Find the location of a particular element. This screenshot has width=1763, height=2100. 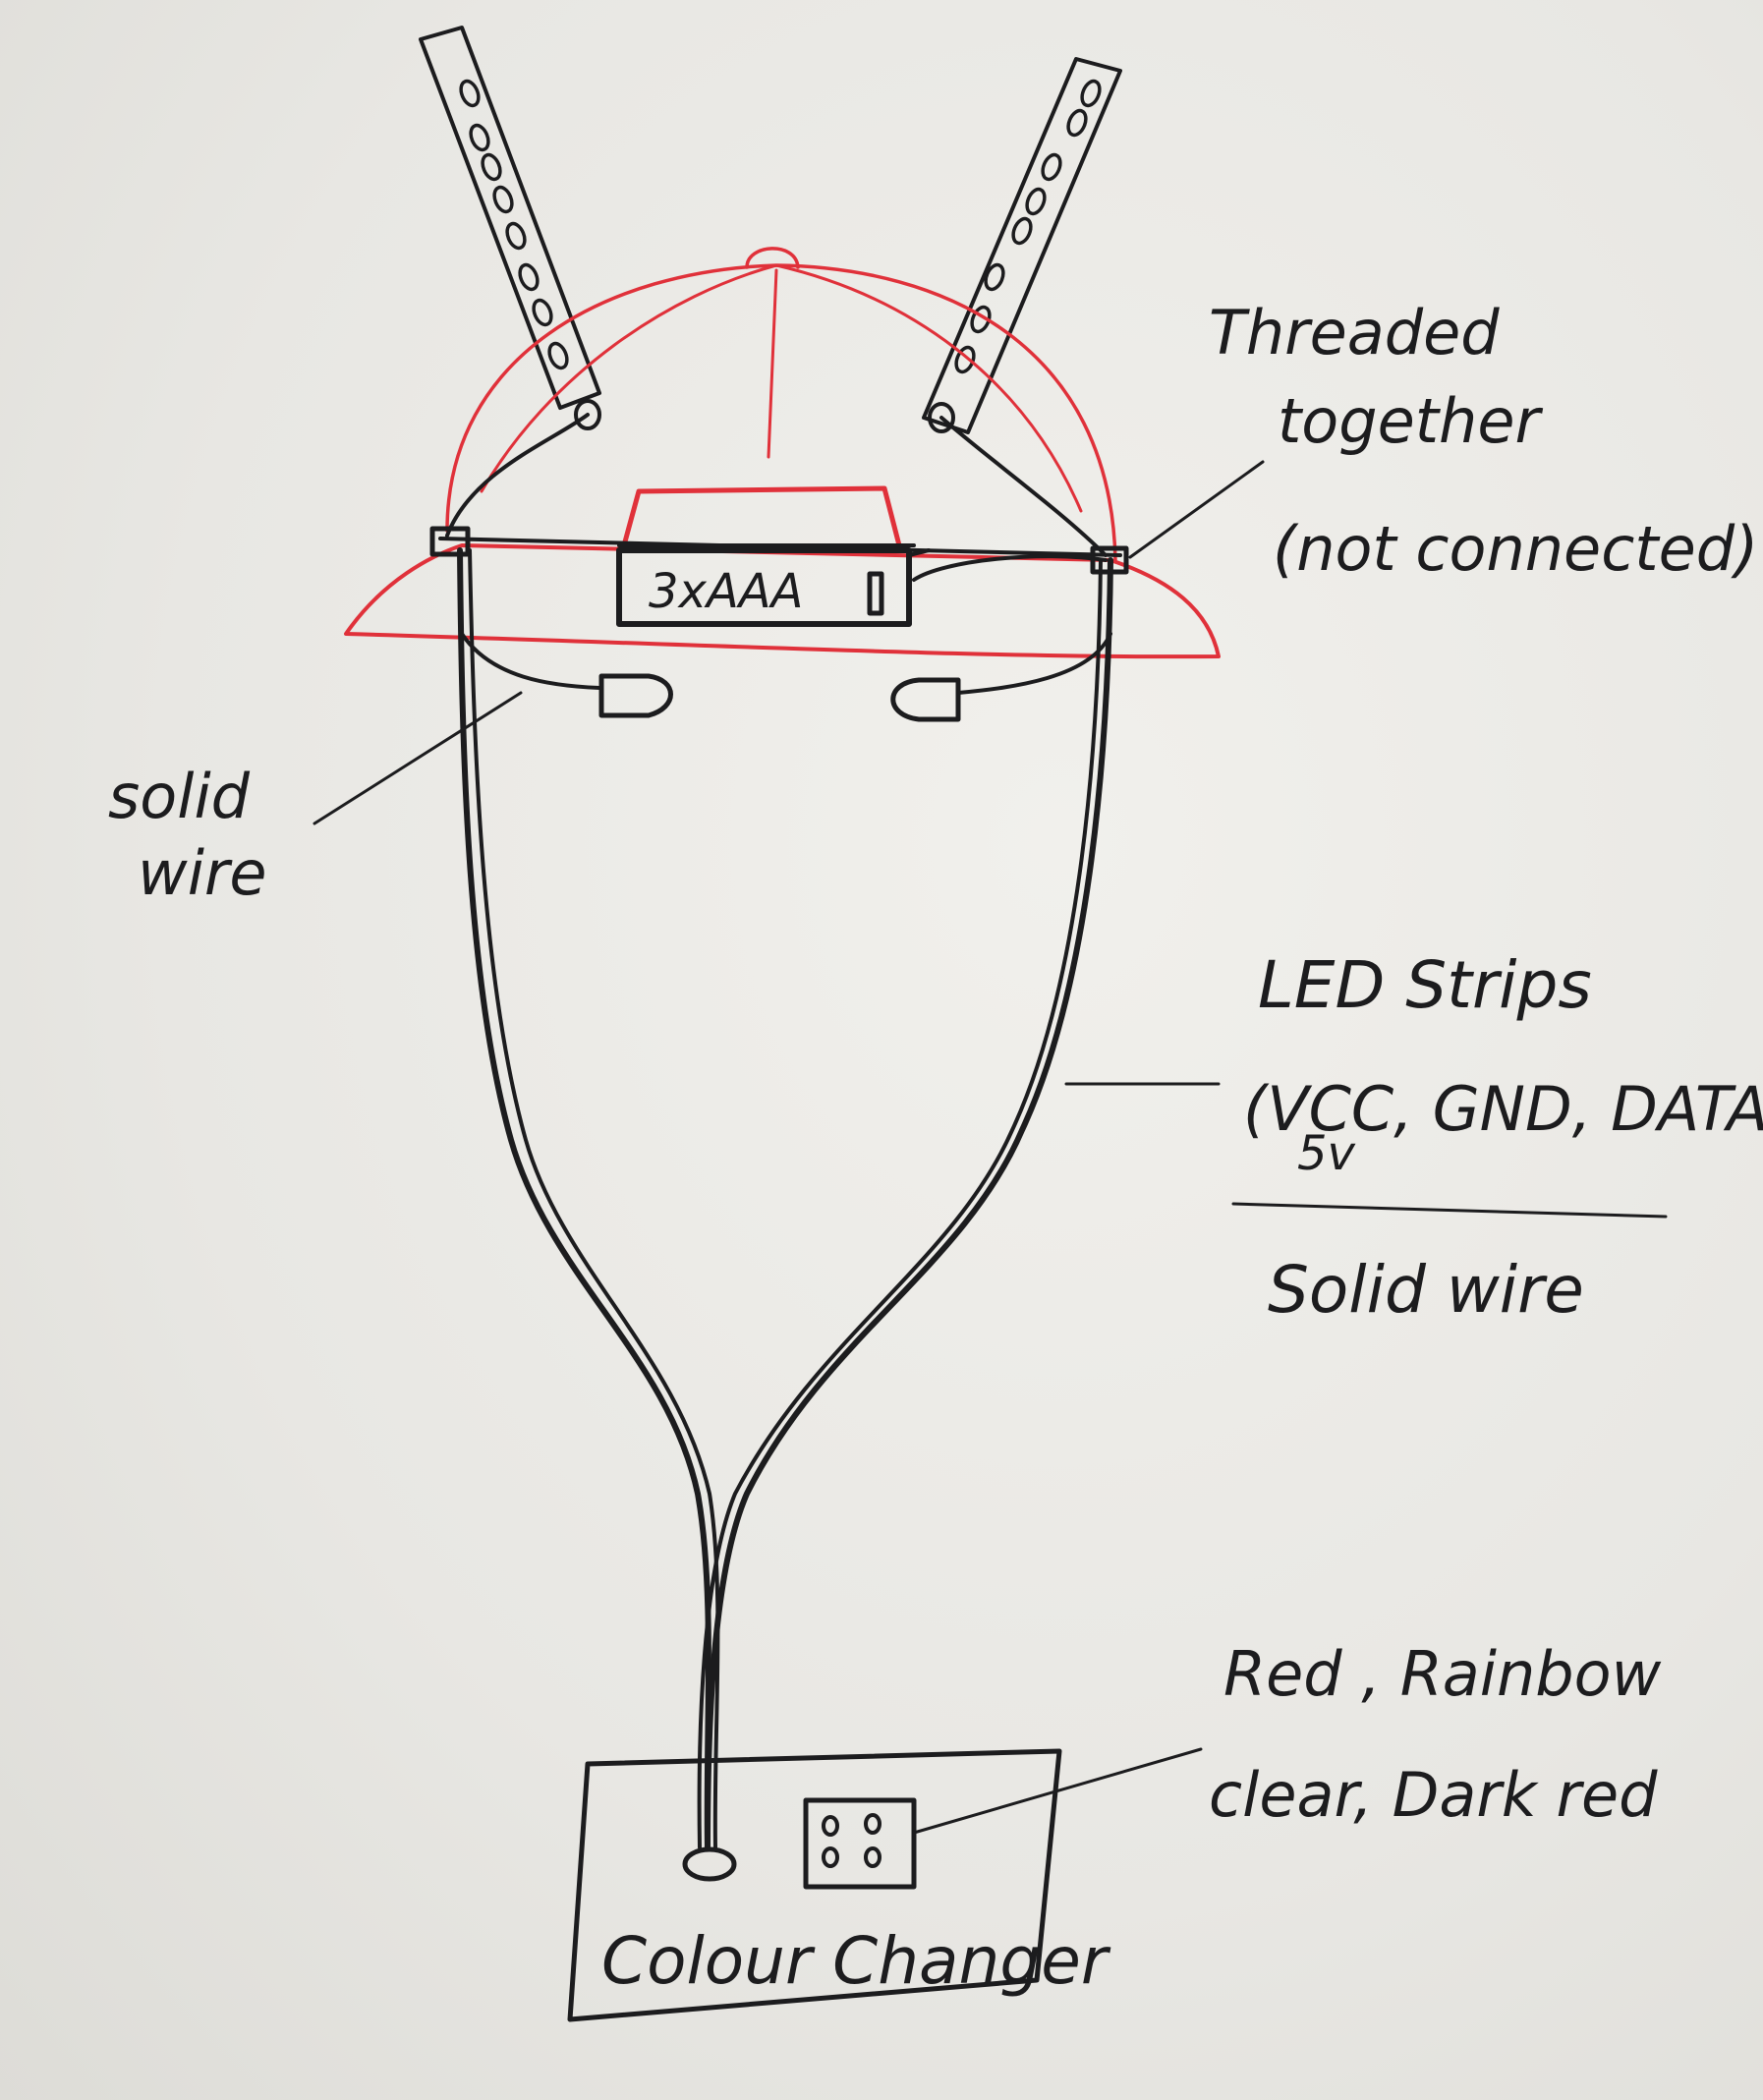

battery-switch-icon is located at coordinates (875, 593).